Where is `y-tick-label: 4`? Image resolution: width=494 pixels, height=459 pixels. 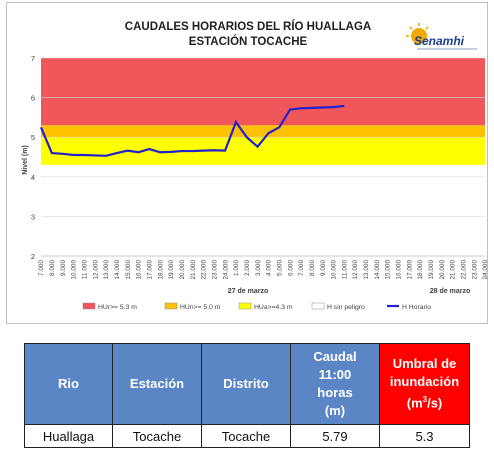 y-tick-label: 4 is located at coordinates (33, 177).